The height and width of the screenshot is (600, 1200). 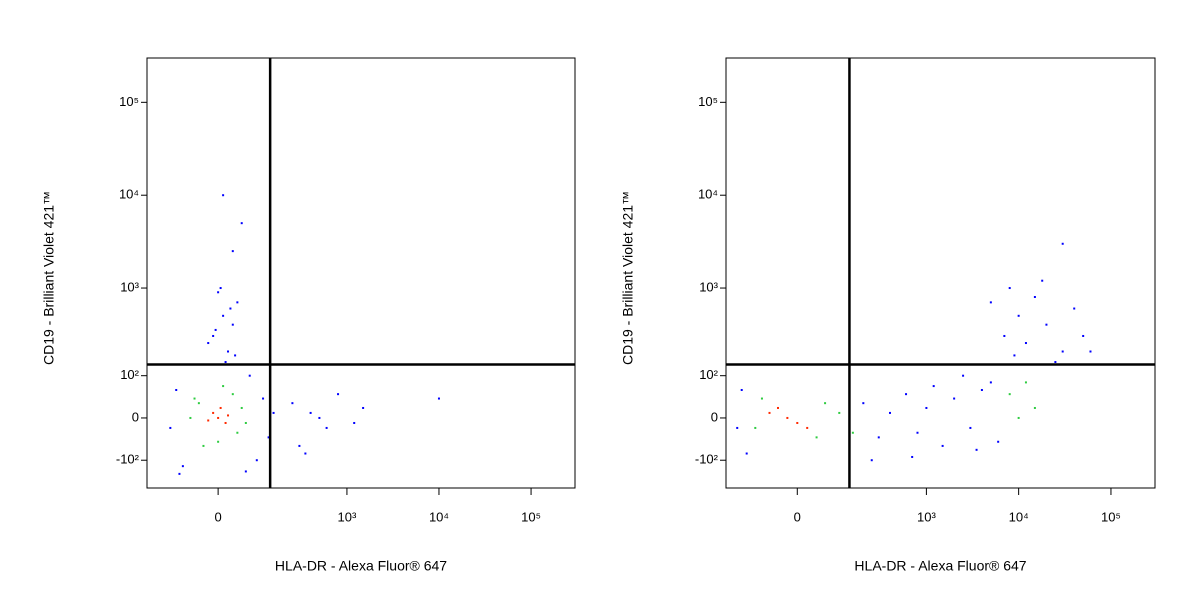 What do you see at coordinates (128, 459) in the screenshot?
I see `y-tick-label: -10²` at bounding box center [128, 459].